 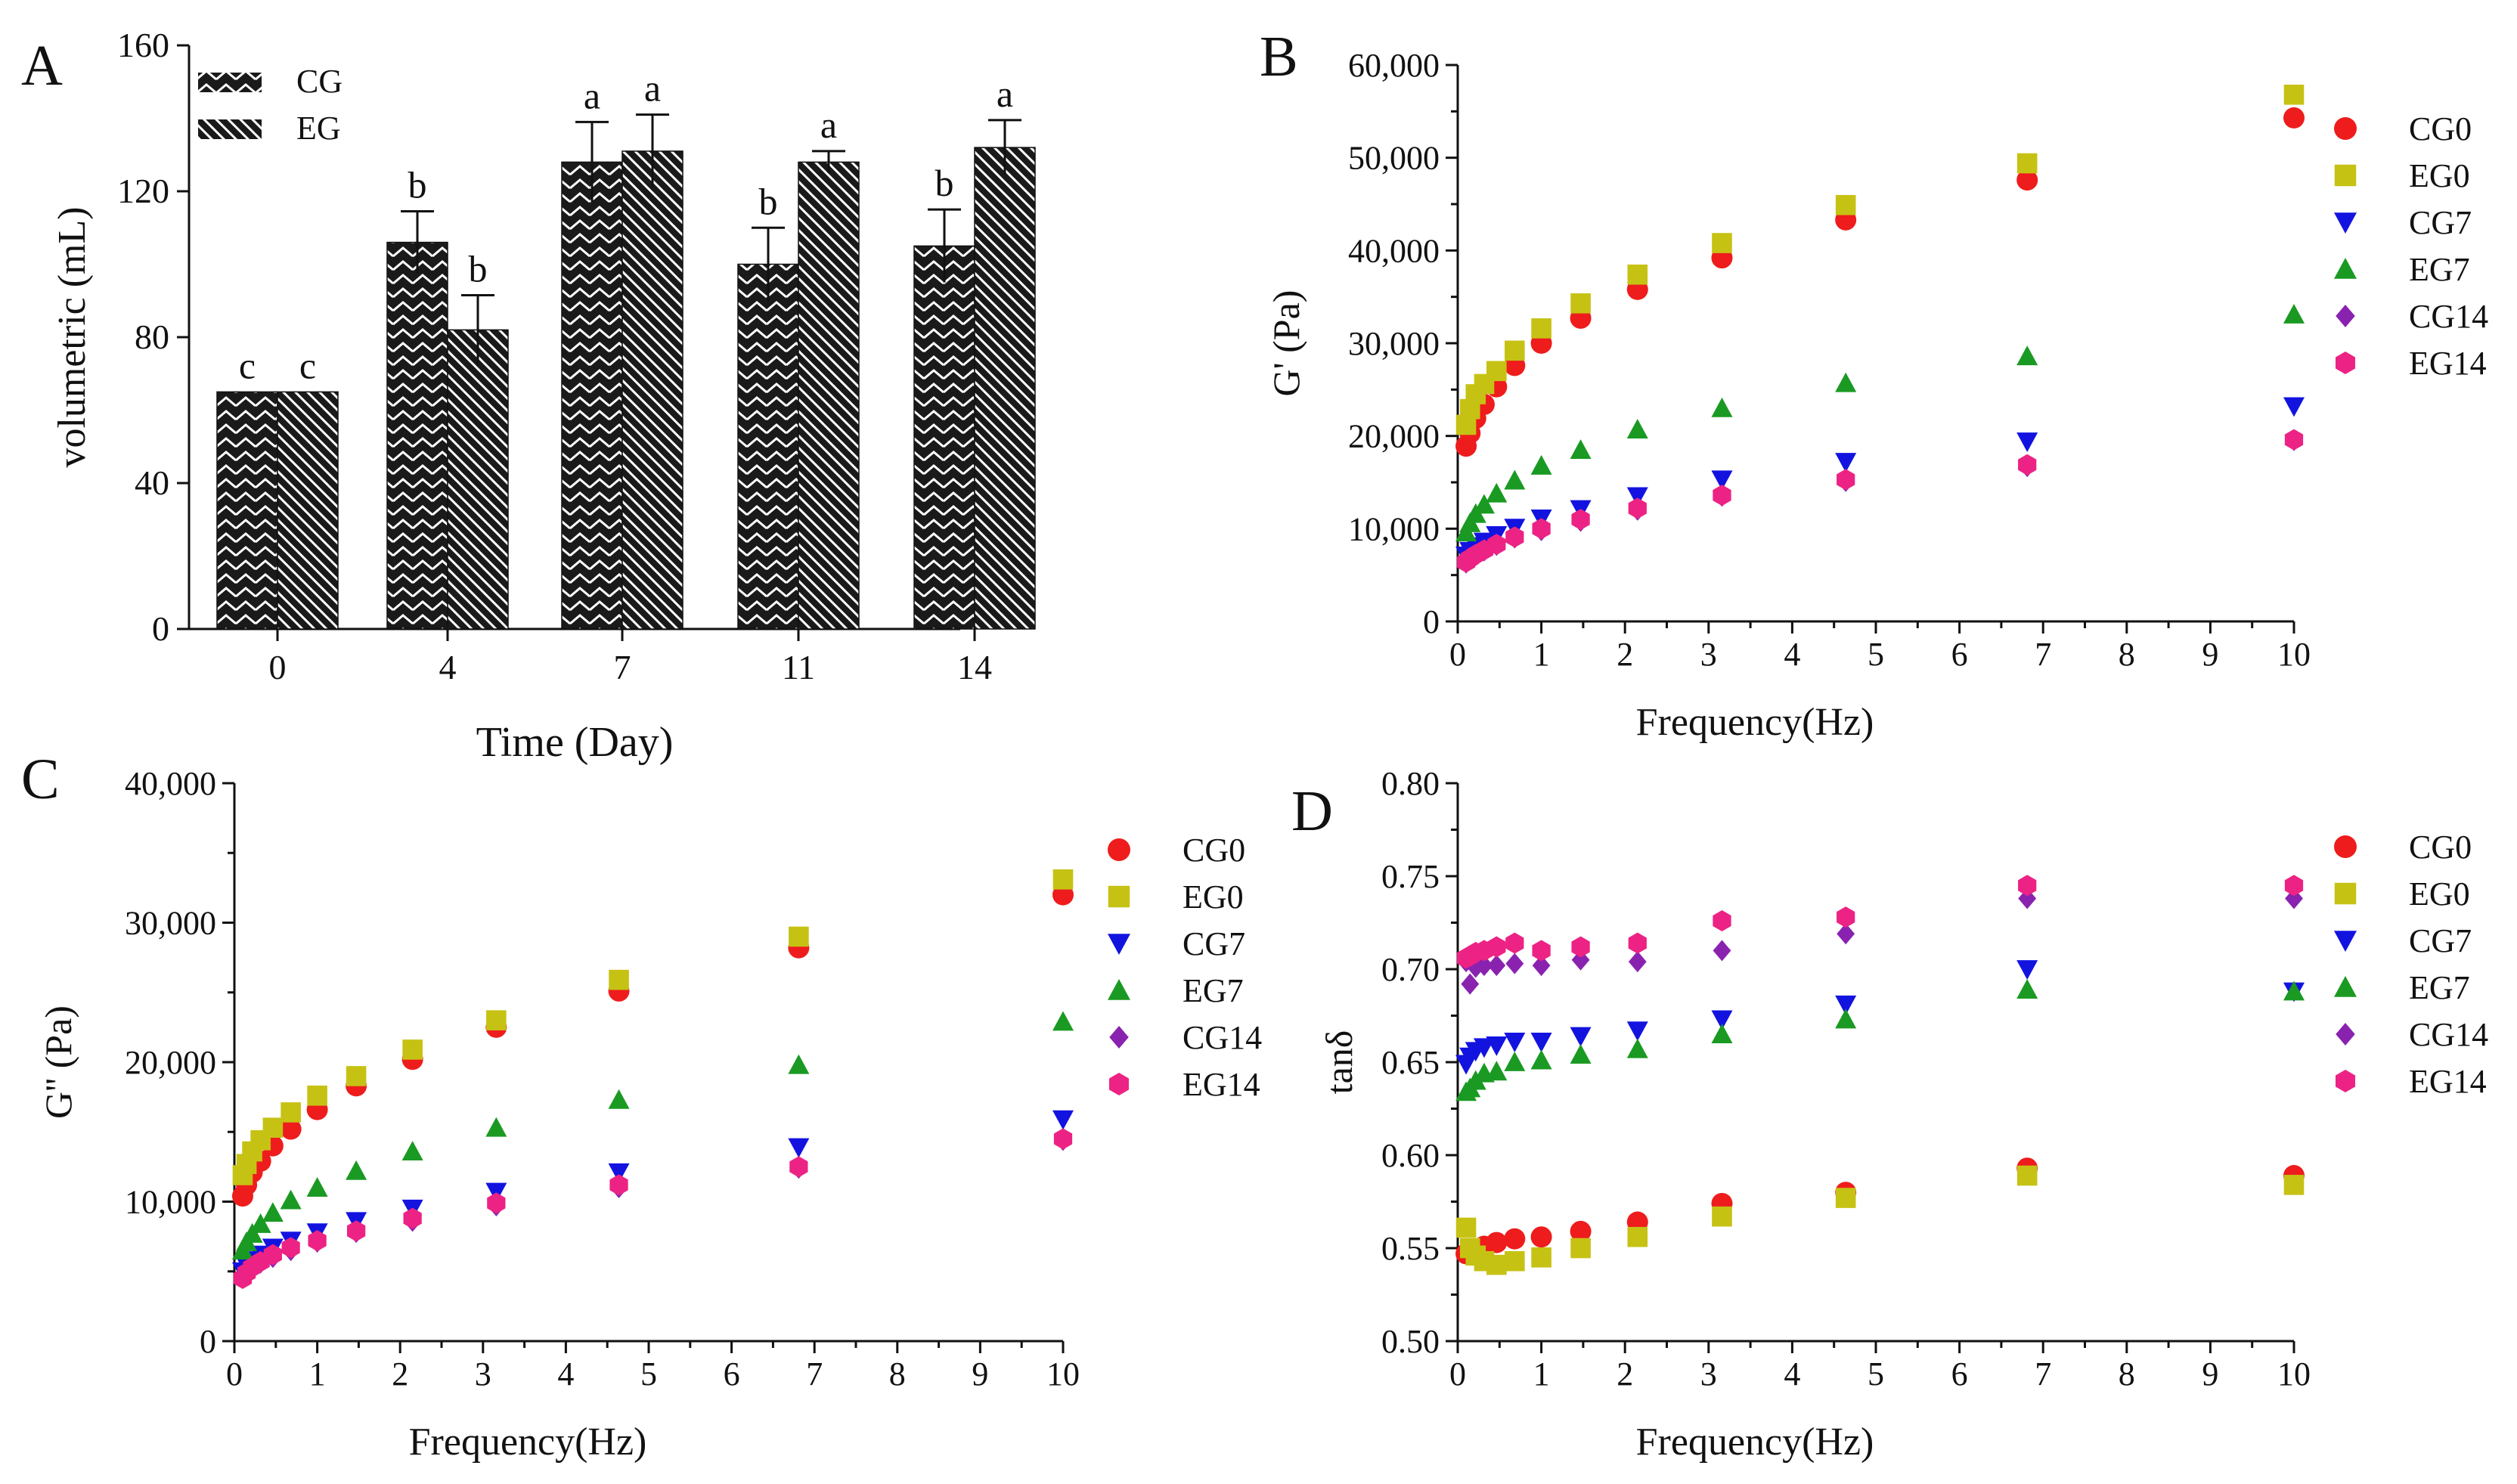 What do you see at coordinates (152, 482) in the screenshot?
I see `y-tick-label: 40` at bounding box center [152, 482].